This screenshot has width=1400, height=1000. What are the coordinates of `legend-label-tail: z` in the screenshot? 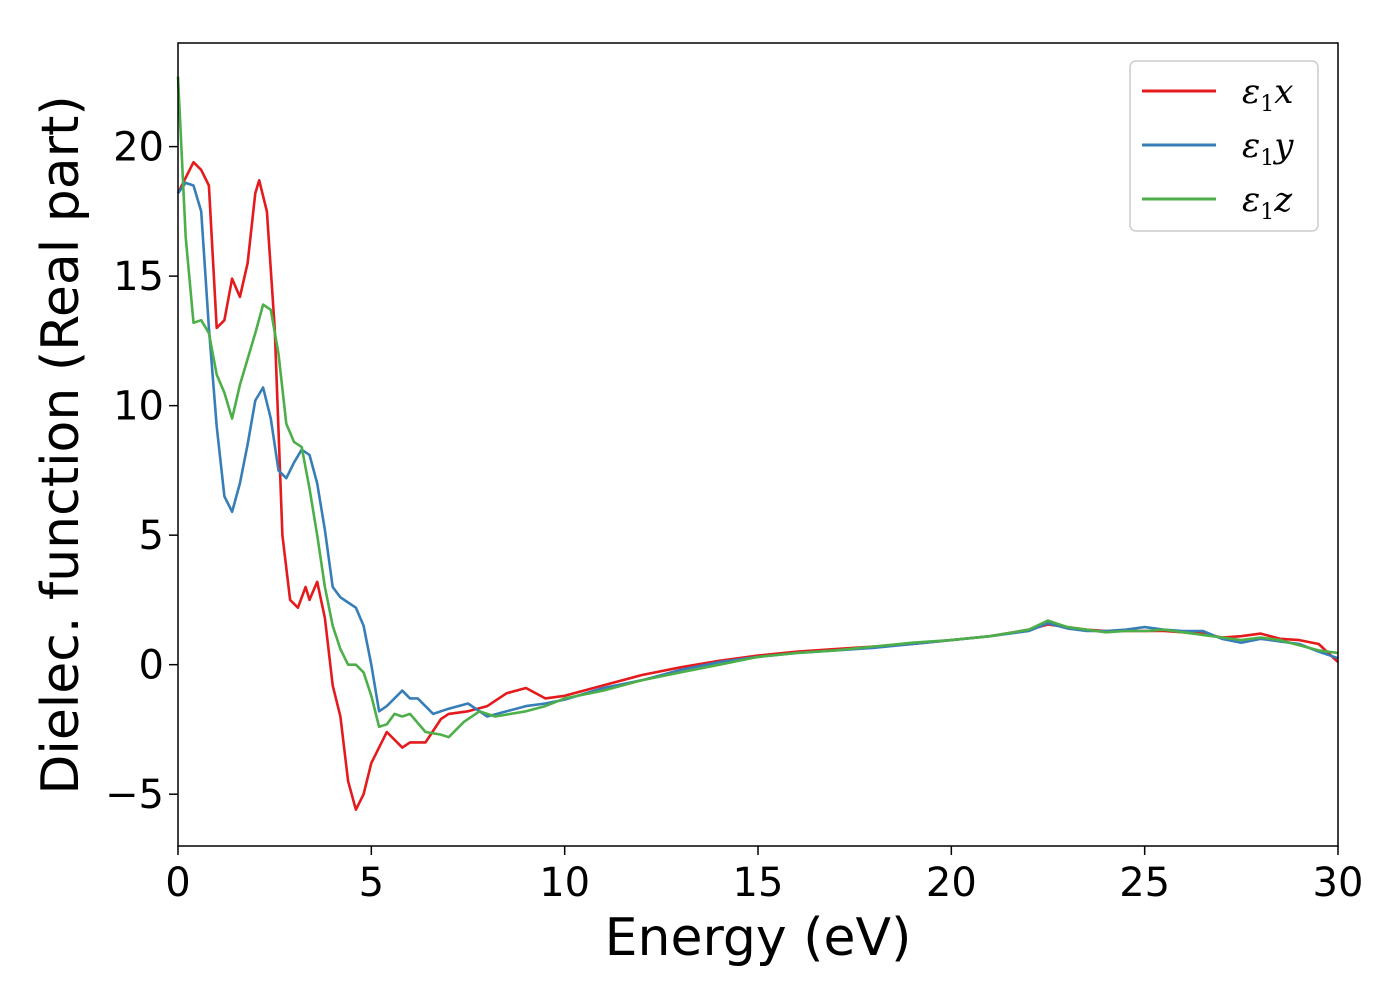 It's located at (1283, 200).